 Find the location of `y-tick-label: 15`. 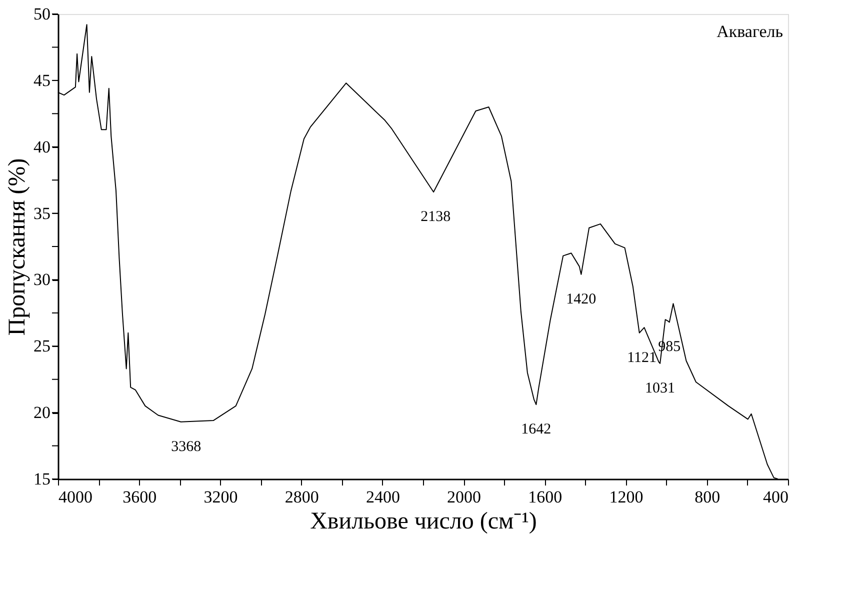

y-tick-label: 15 is located at coordinates (42, 479).